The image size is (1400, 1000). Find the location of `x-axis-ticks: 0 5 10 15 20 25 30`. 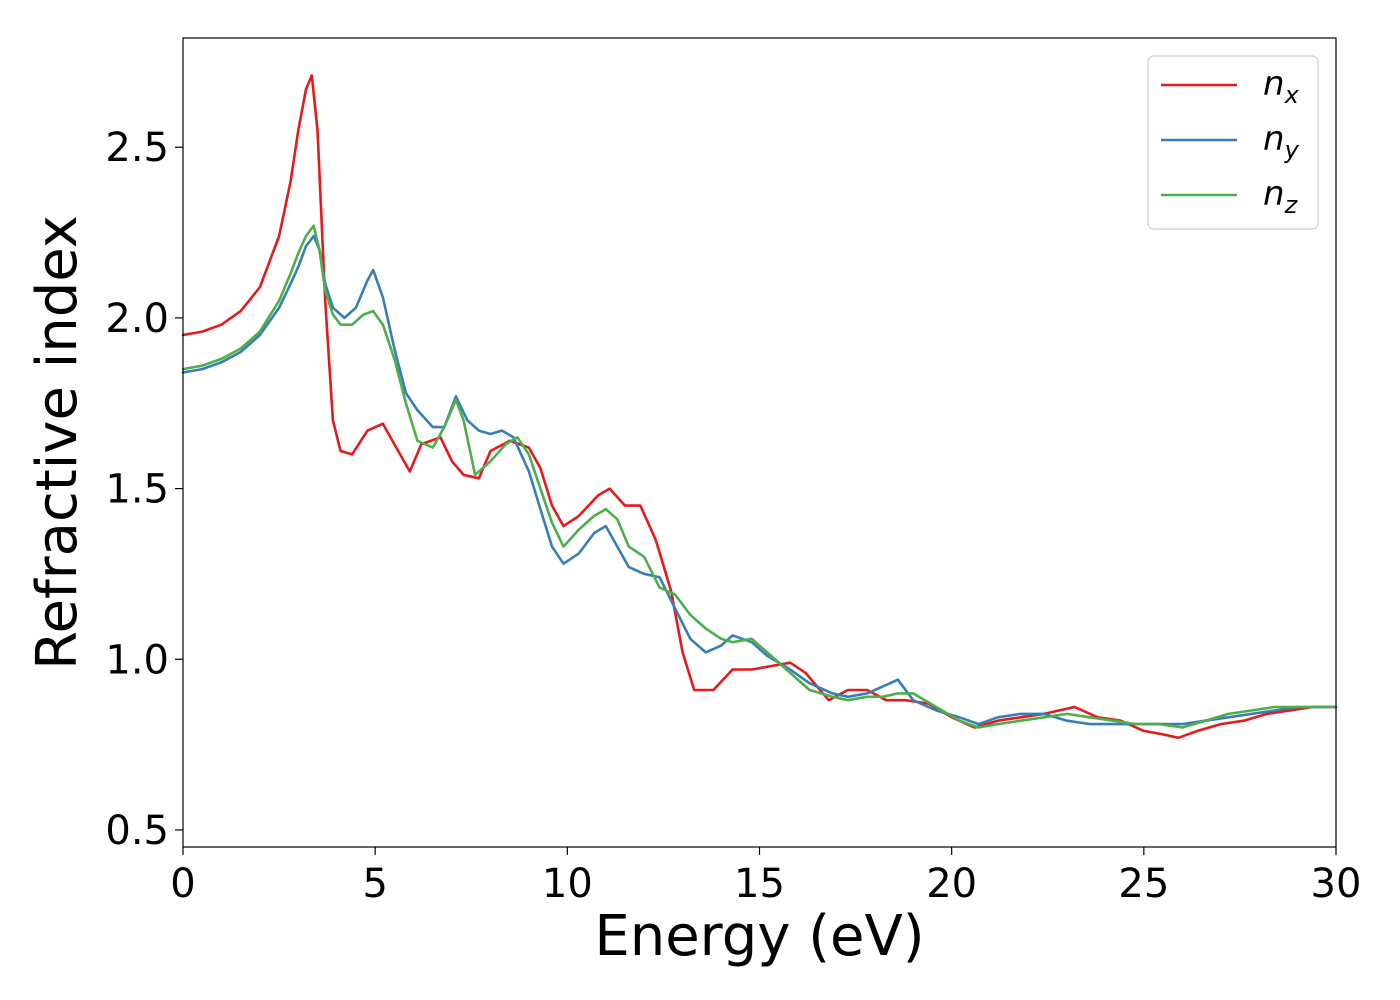

x-axis-ticks: 0 5 10 15 20 25 30 is located at coordinates (765, 877).